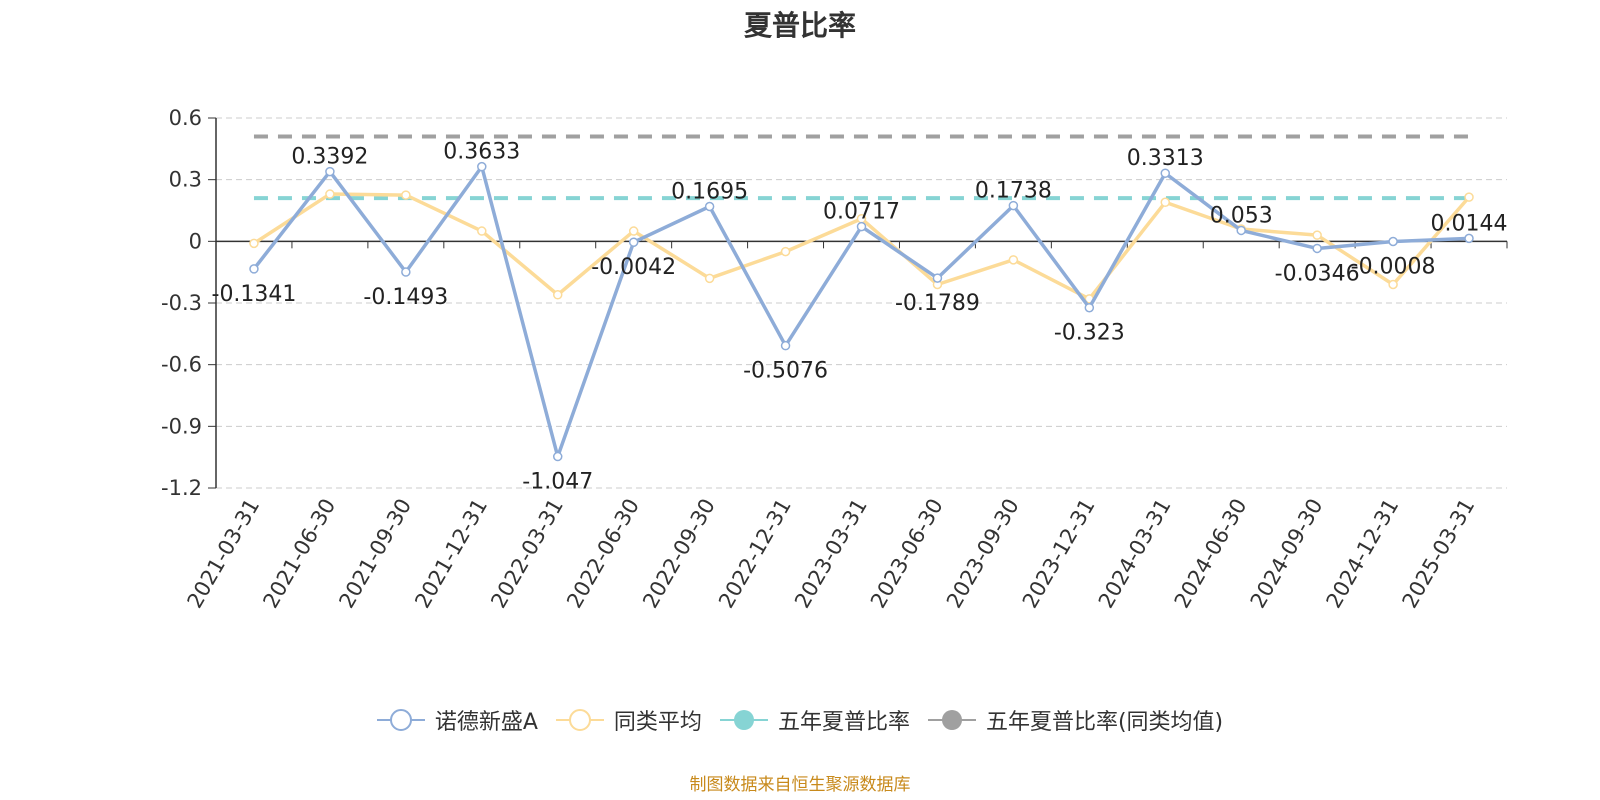 The image size is (1600, 800). I want to click on chart-title: 夏普比率, so click(799, 25).